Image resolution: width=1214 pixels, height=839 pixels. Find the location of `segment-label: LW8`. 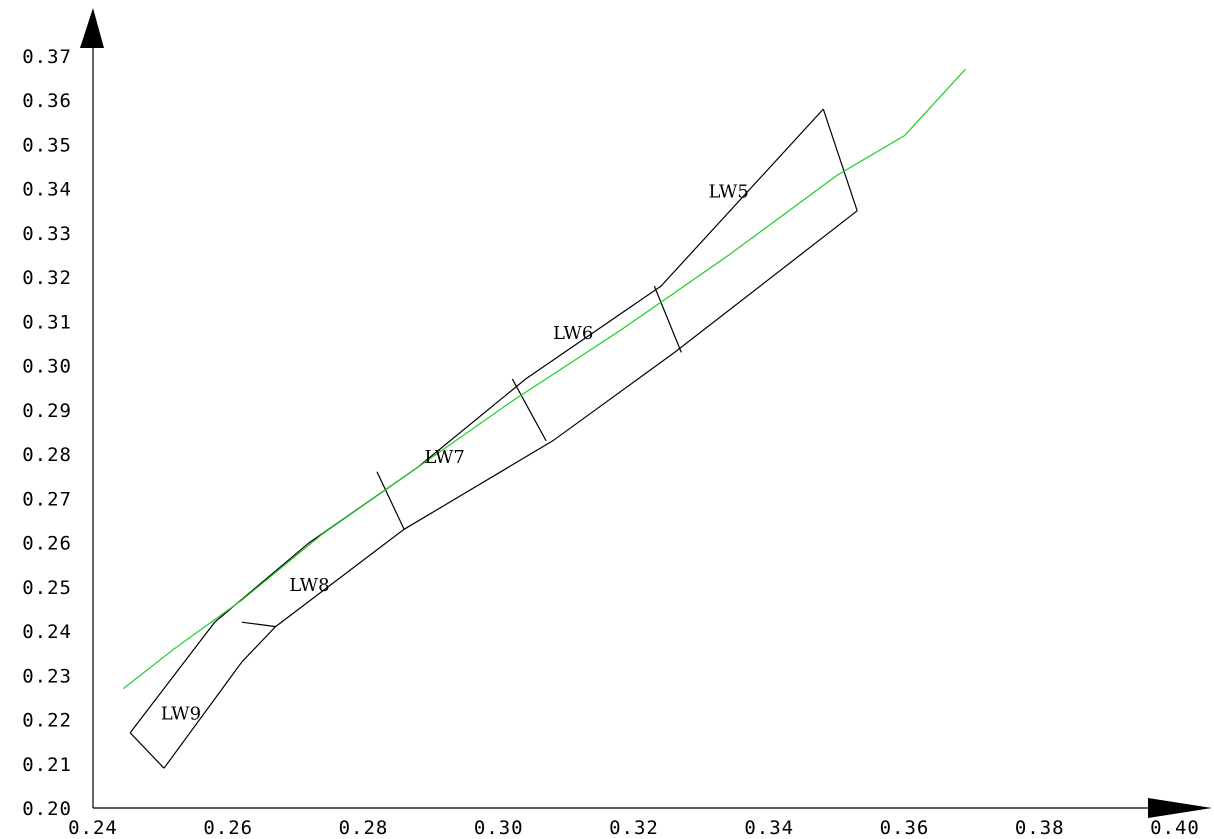

segment-label: LW8 is located at coordinates (309, 585).